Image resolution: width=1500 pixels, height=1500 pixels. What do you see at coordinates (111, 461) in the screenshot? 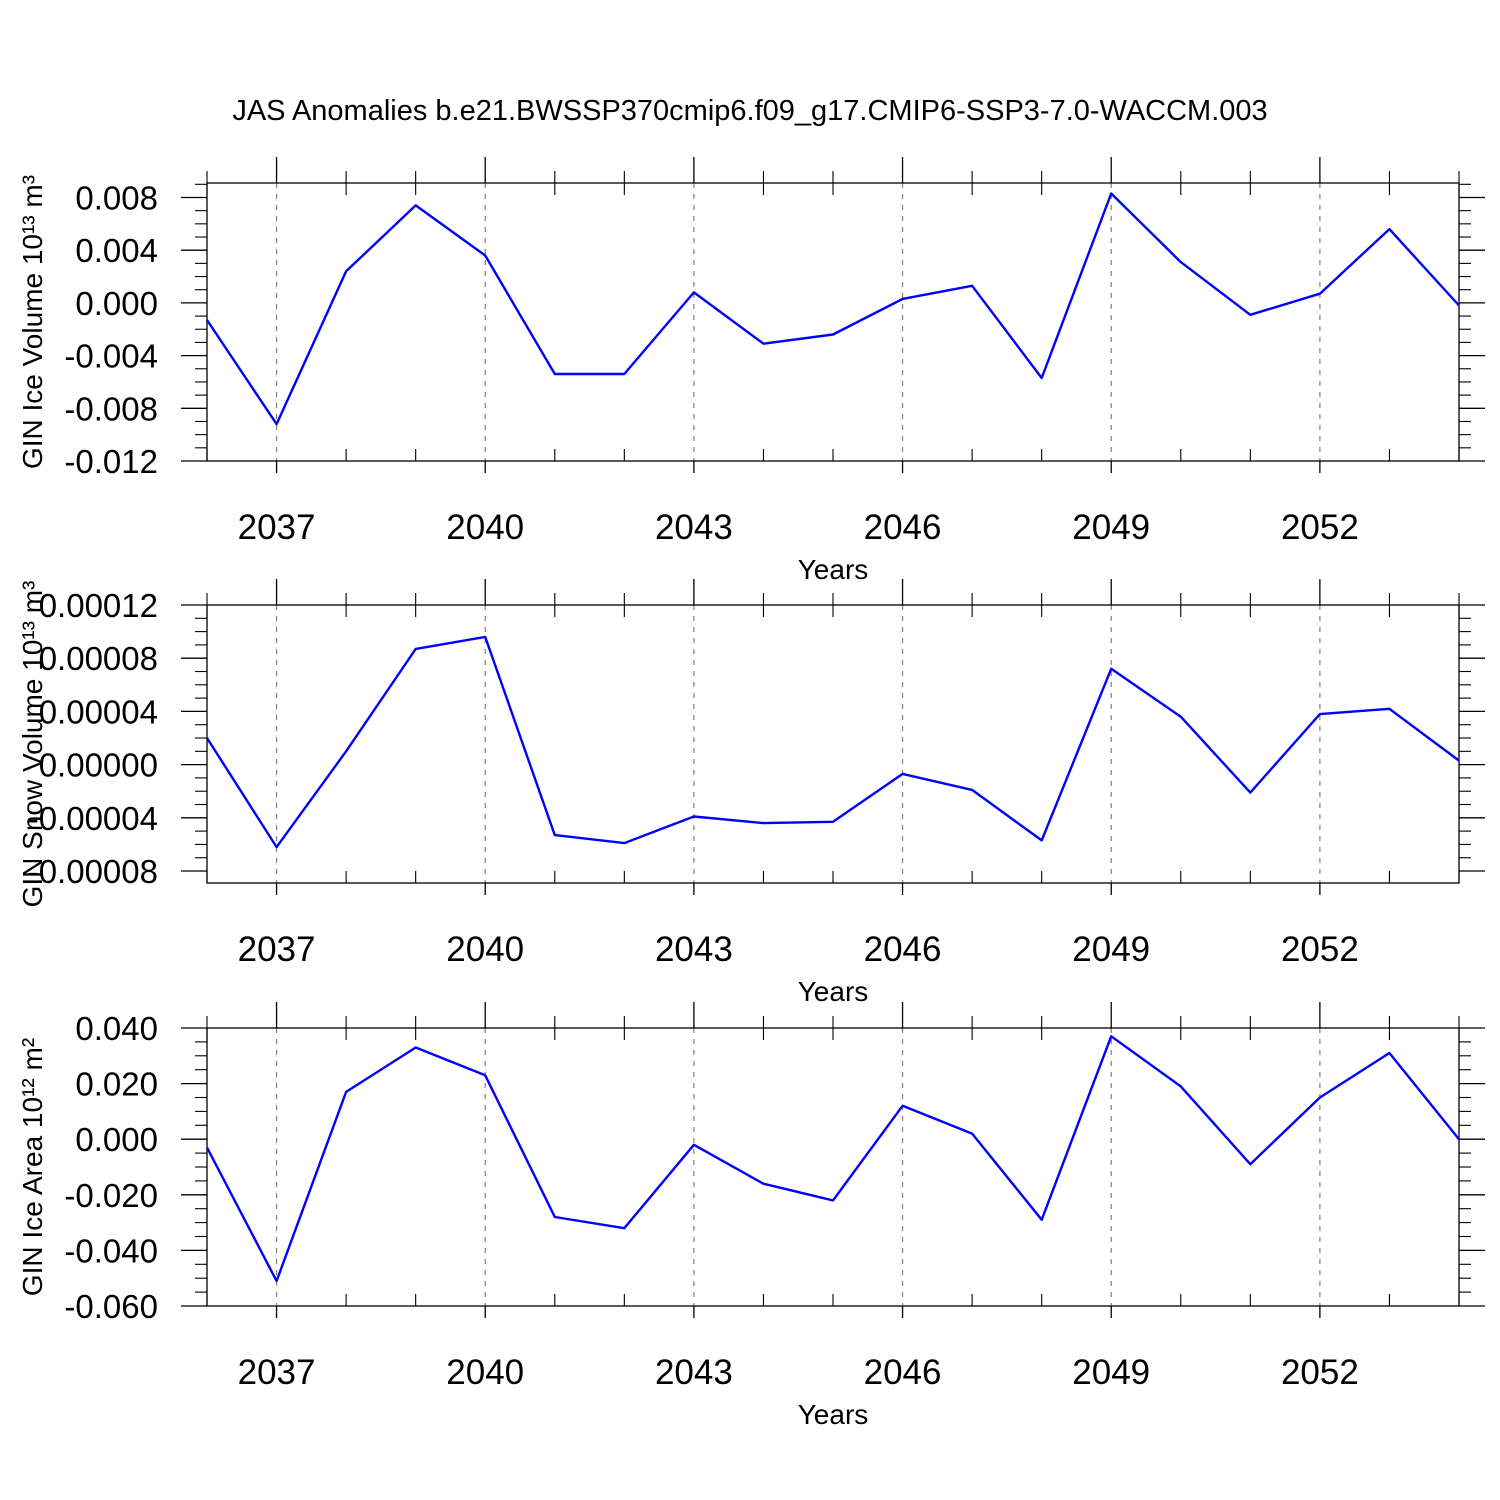
I see `y-tick-label-1: -0.012` at bounding box center [111, 461].